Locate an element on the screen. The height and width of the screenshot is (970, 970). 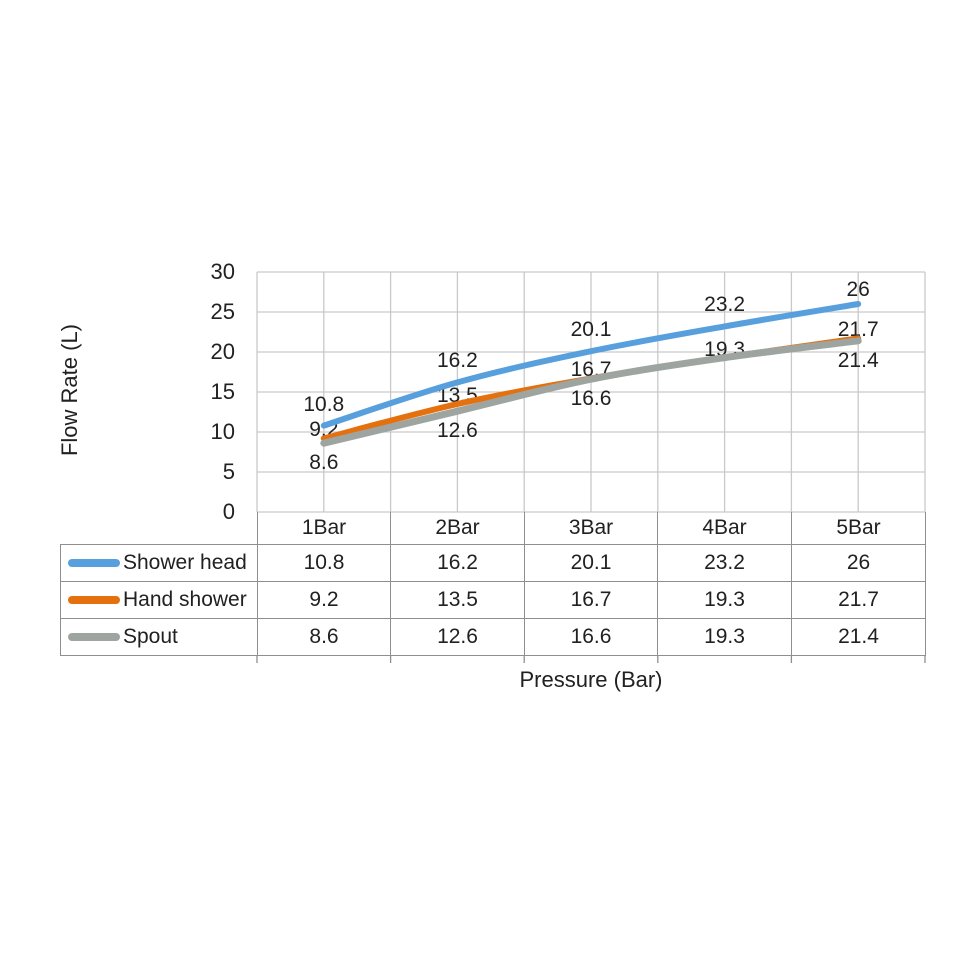
value-cell: 13.5 is located at coordinates (457, 600).